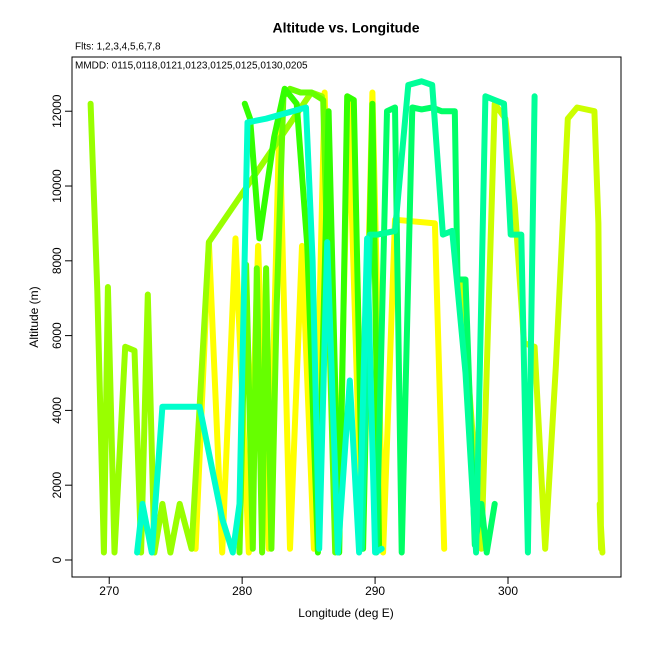 The height and width of the screenshot is (650, 650). I want to click on y-tick-label: 8000, so click(57, 260).